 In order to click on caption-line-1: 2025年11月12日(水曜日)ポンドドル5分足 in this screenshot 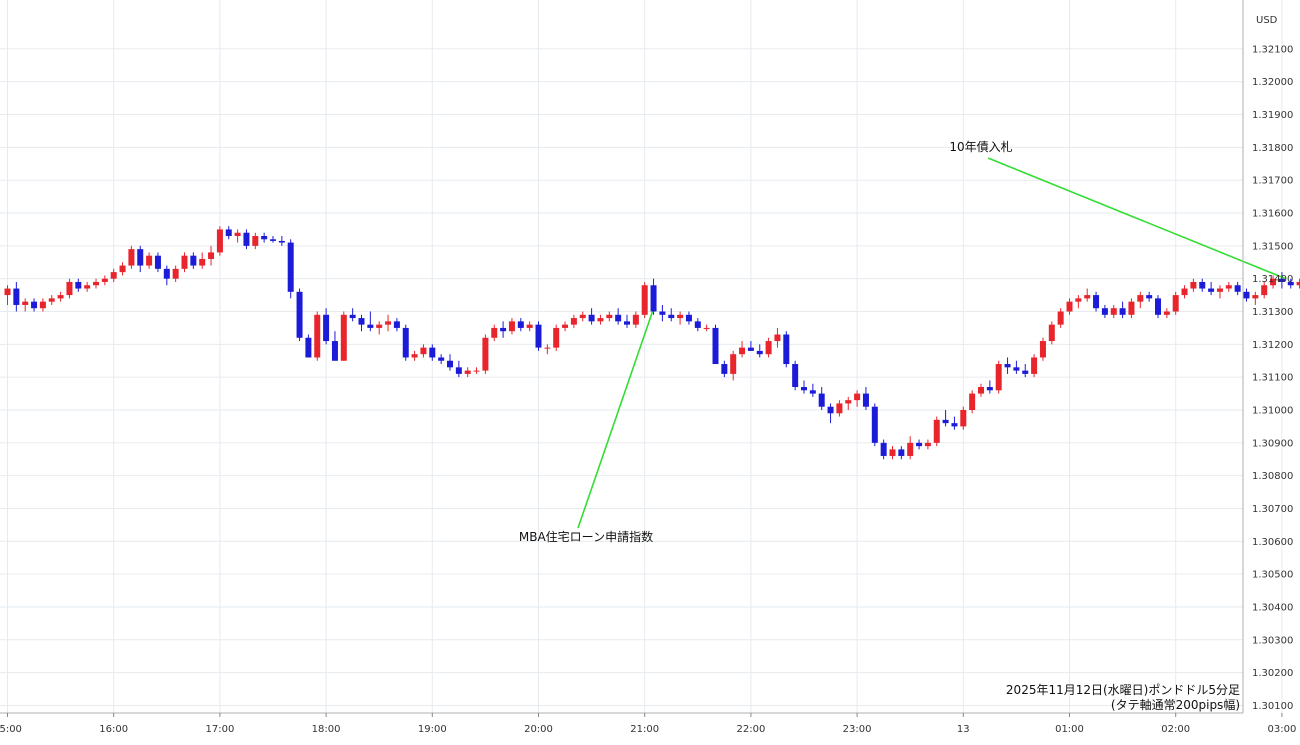, I will do `click(1123, 690)`.